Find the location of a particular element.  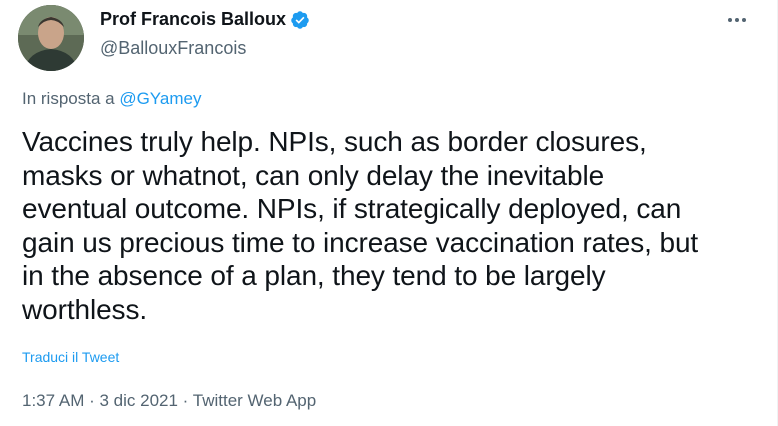

avatar is located at coordinates (51, 38).